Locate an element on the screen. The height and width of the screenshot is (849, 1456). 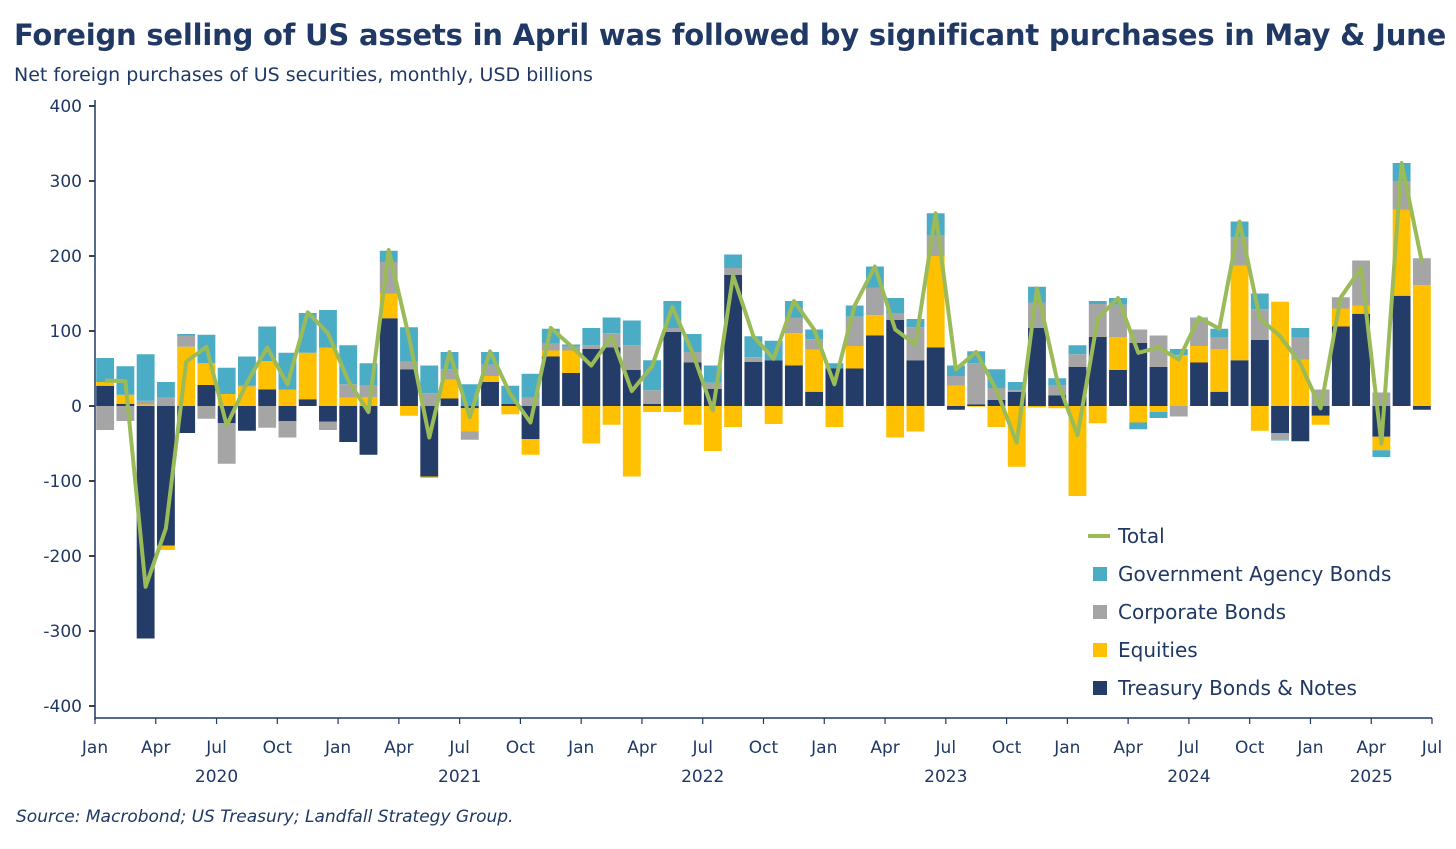
year-label: 2021 is located at coordinates (459, 777).